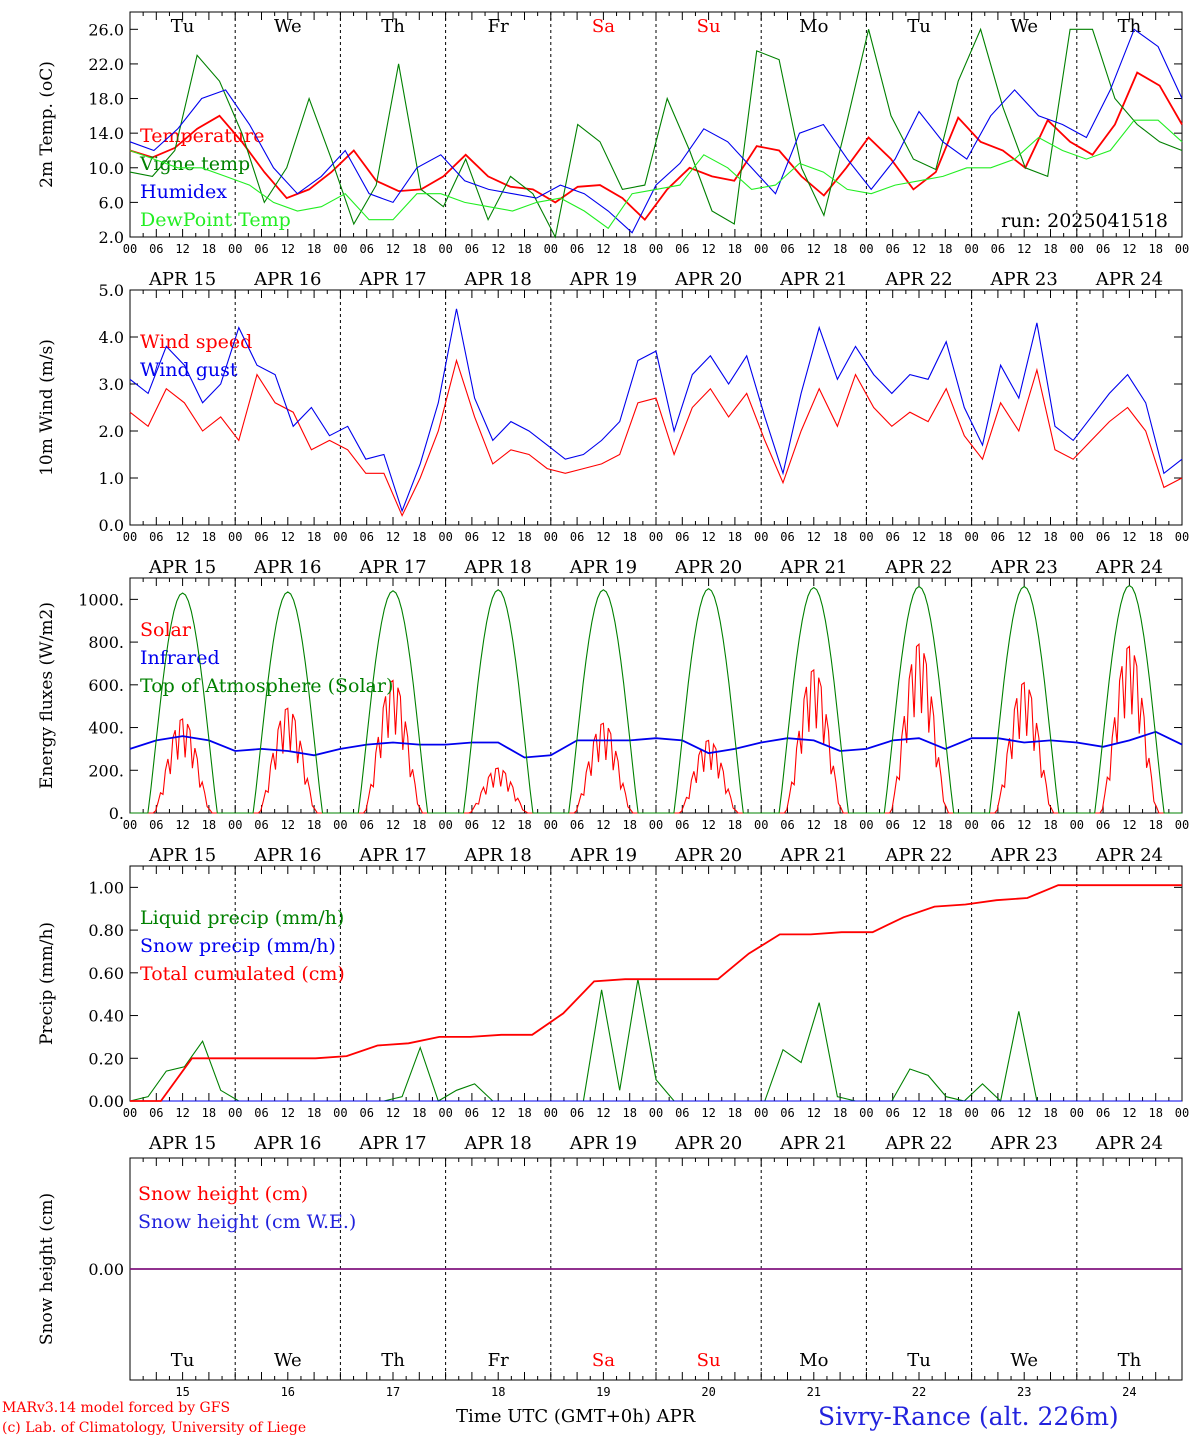 Image resolution: width=1194 pixels, height=1440 pixels. What do you see at coordinates (813, 567) in the screenshot?
I see `date-label: APR 21` at bounding box center [813, 567].